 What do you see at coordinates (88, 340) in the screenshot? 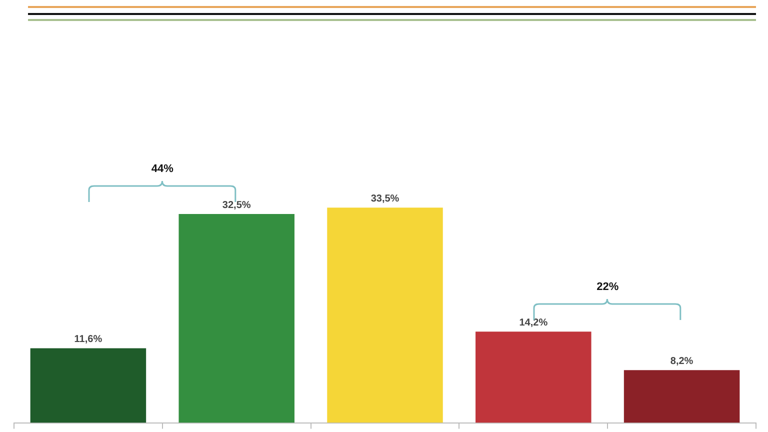
I see `data-label: 11,6%` at bounding box center [88, 340].